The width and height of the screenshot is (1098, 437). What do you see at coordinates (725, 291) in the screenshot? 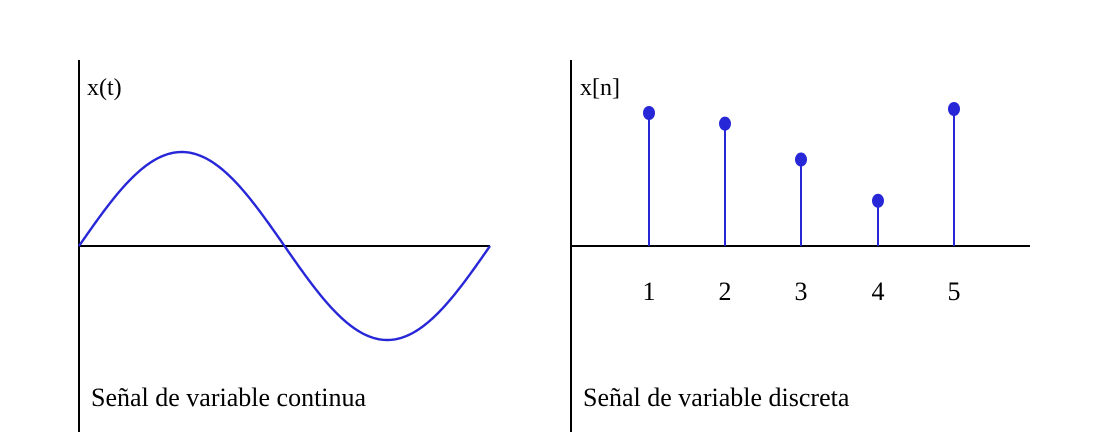
I see `discrete-tick-label-2: 2` at bounding box center [725, 291].